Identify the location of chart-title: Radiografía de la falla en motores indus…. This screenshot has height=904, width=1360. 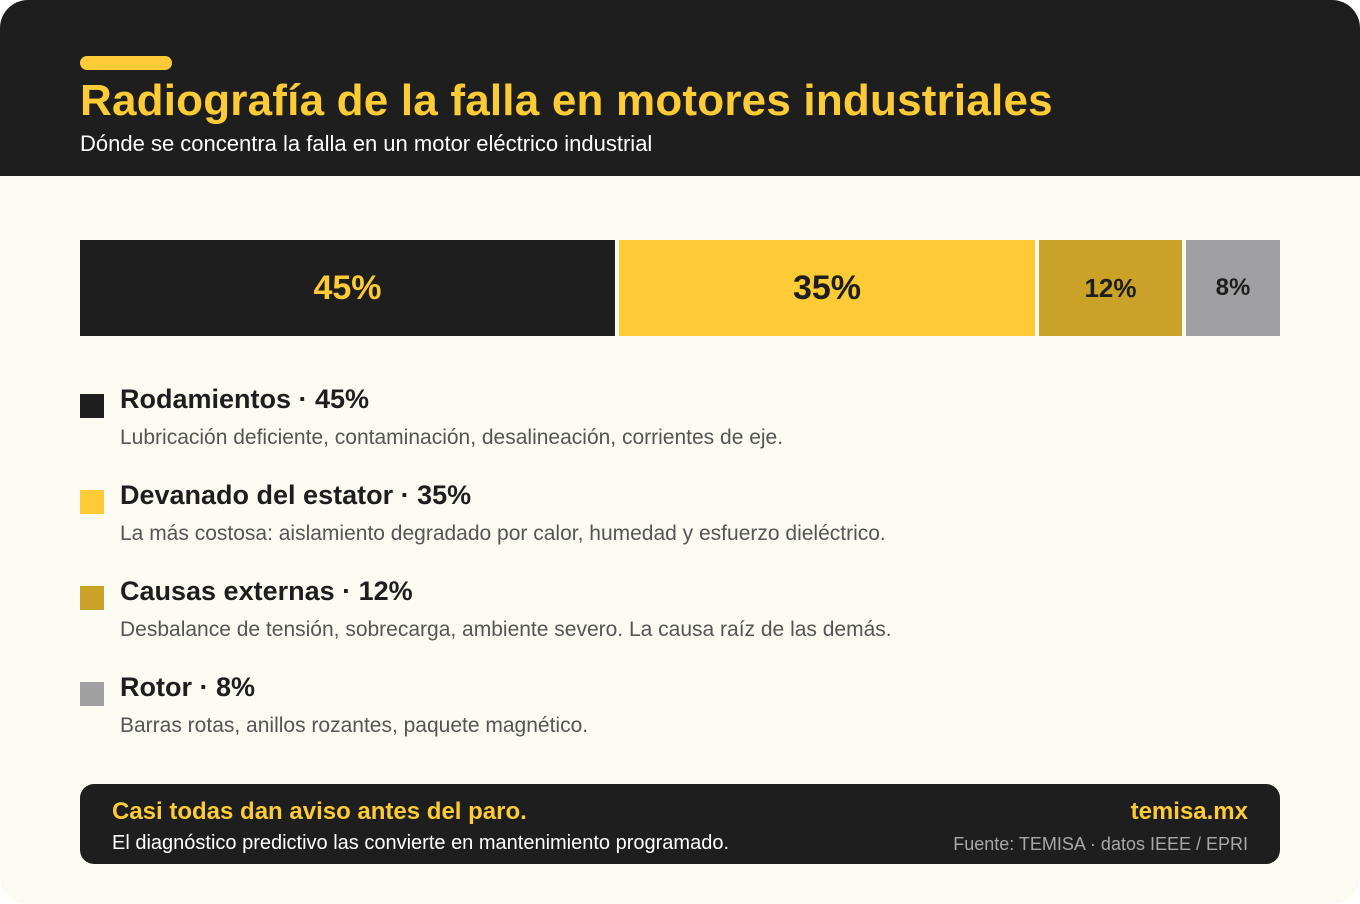
(566, 100).